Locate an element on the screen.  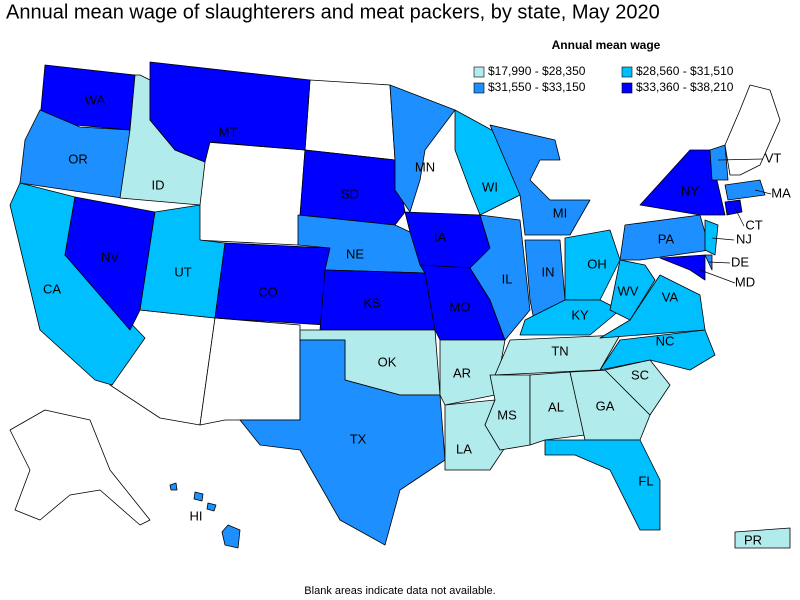
state-label: ID is located at coordinates (158, 184).